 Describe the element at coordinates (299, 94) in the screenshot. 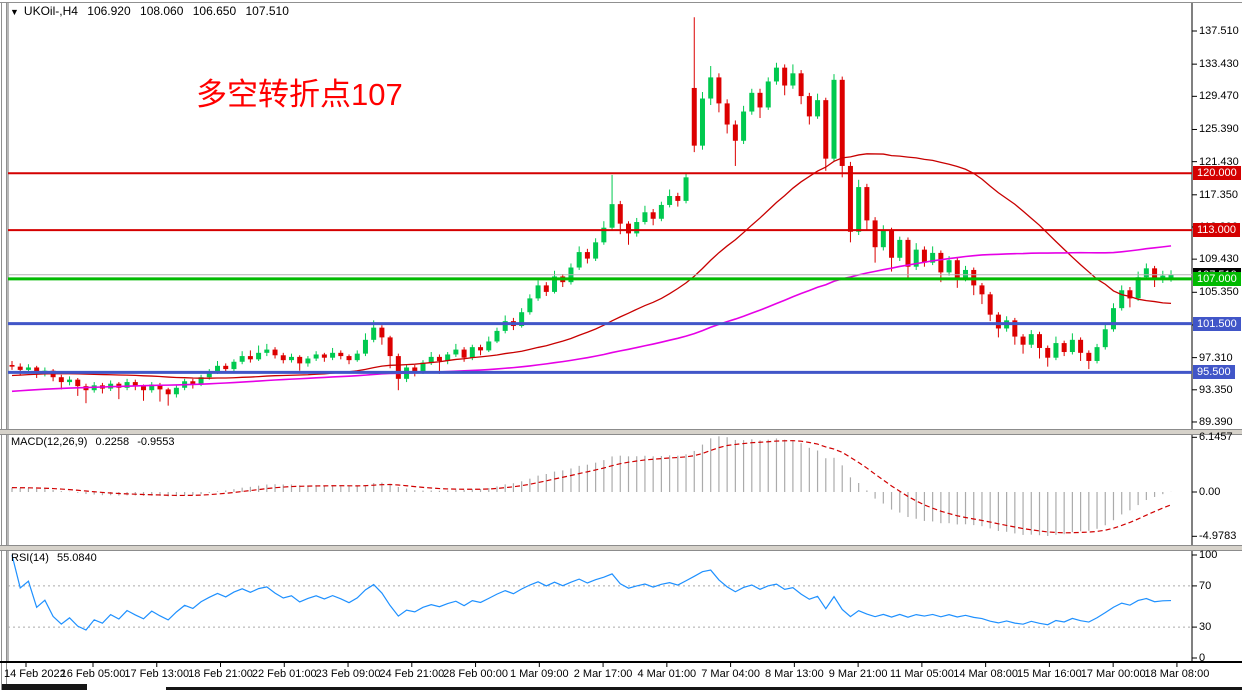

I see `text-annotation: 多空转折点107` at that location.